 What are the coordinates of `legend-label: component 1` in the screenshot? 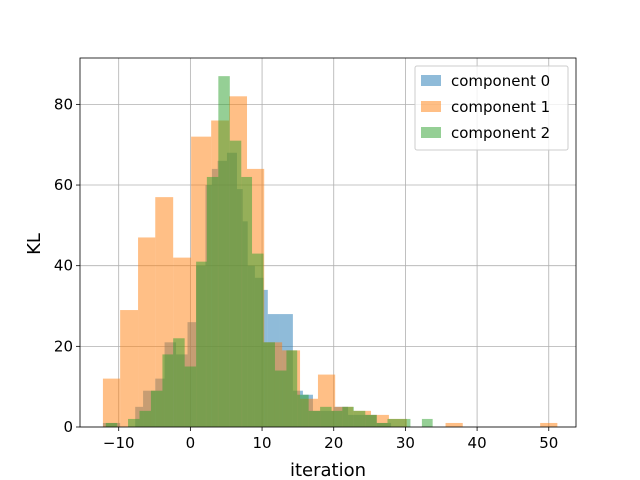 It's located at (500, 107).